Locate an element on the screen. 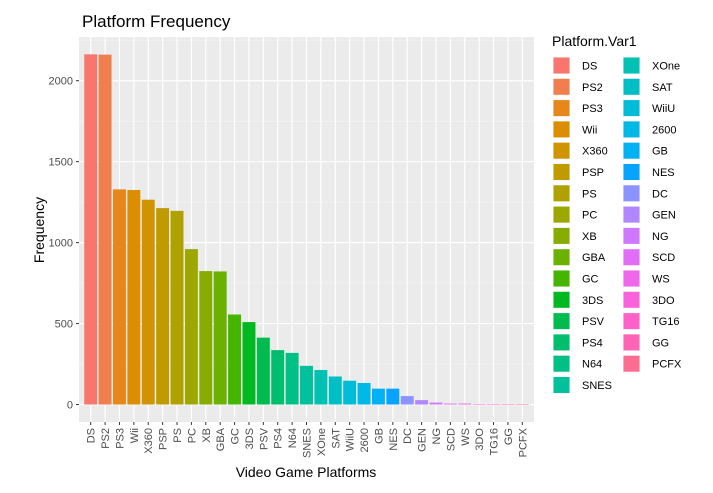 This screenshot has width=713, height=493. x-tick-label: SCD is located at coordinates (451, 439).